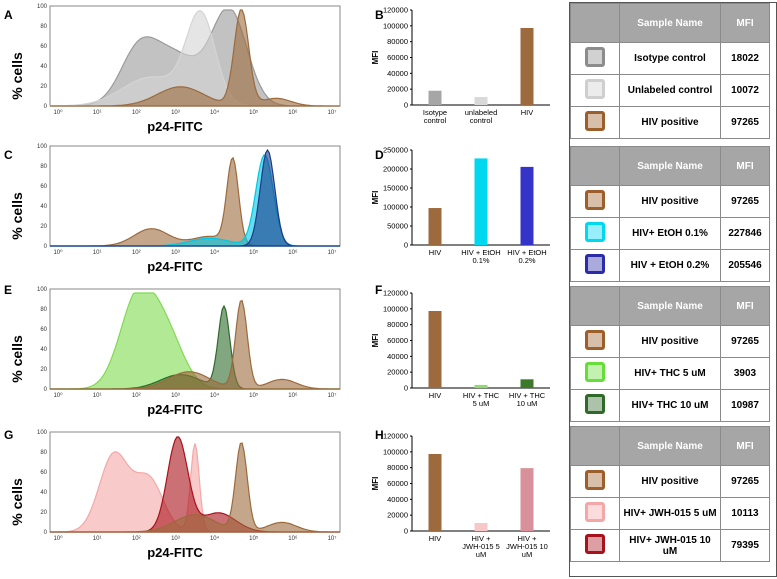 The image size is (777, 579). Describe the element at coordinates (379, 155) in the screenshot. I see `panel-letter-d: D` at that location.